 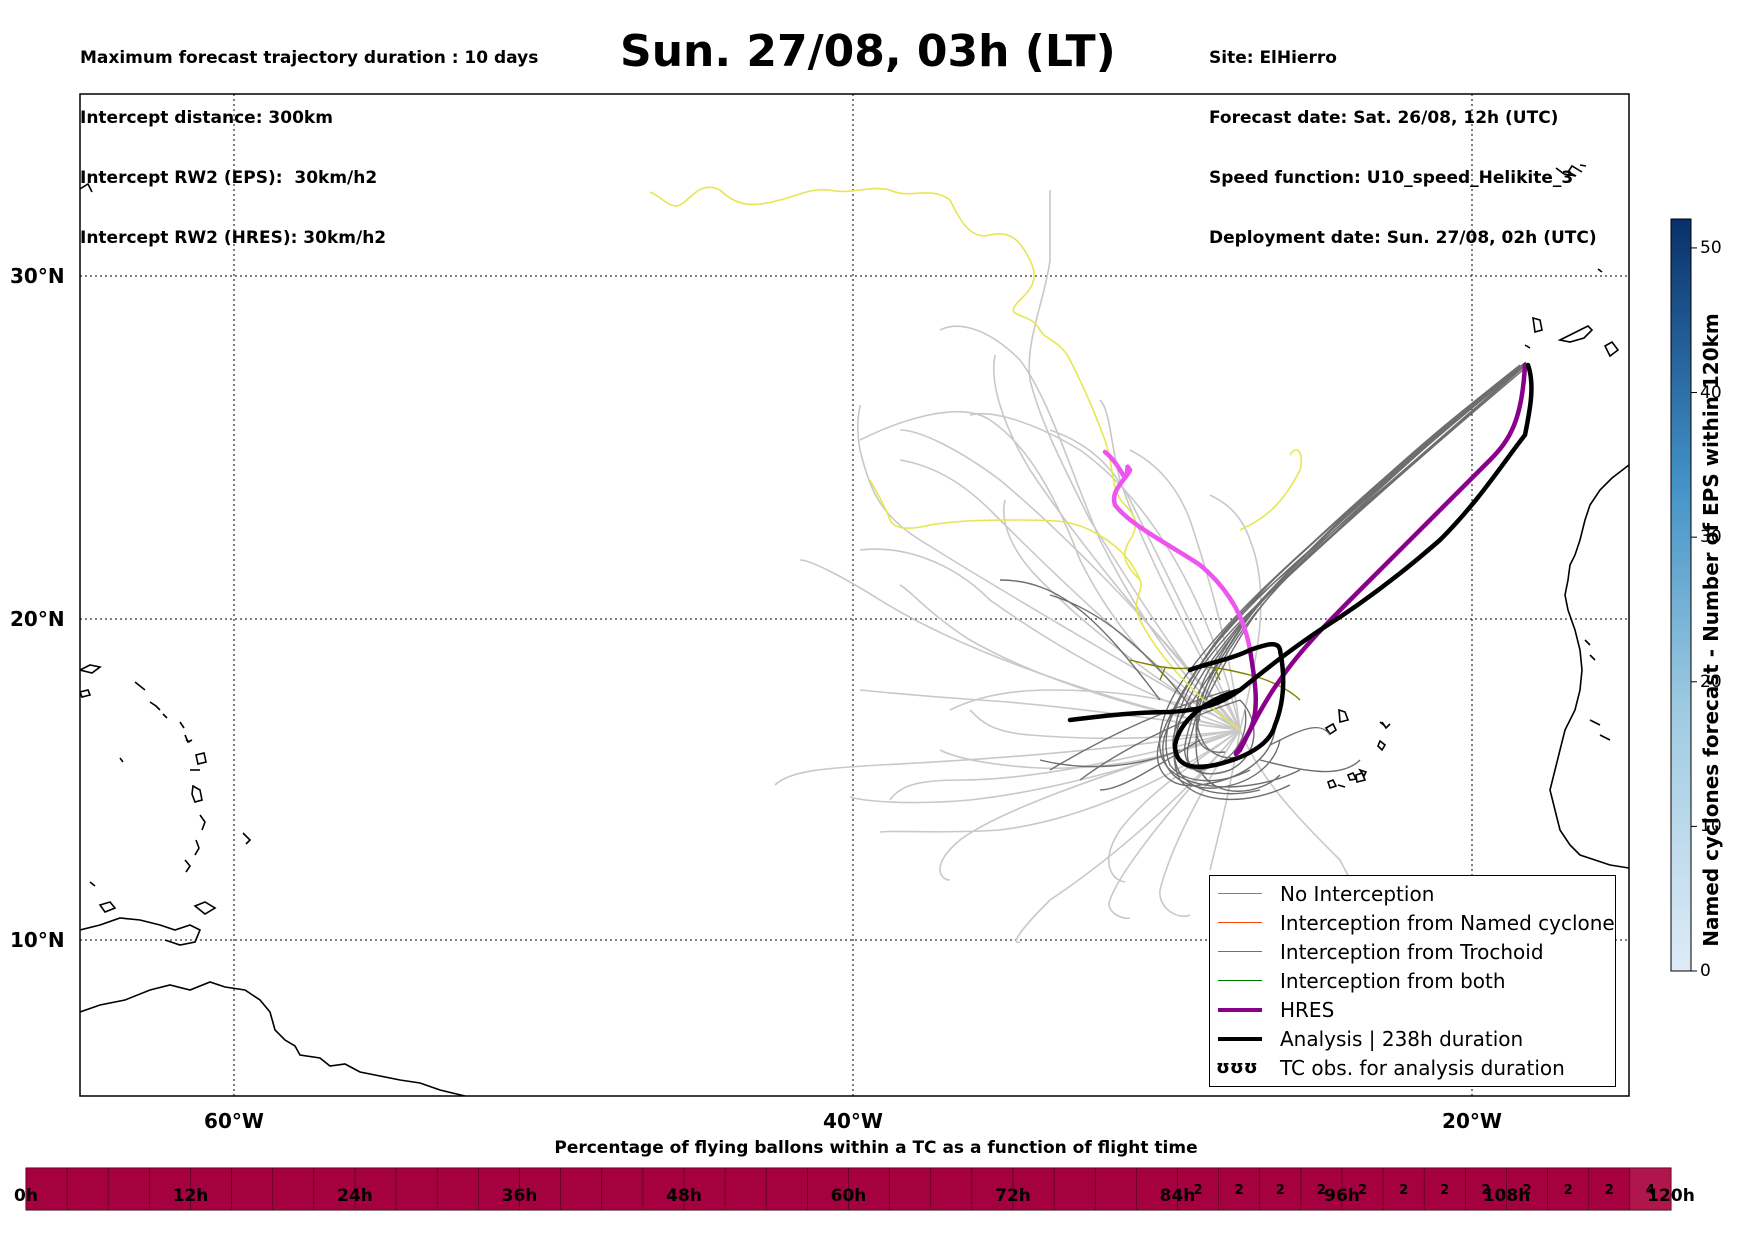 I want to click on timebar: 2 2 2 2 2 2 2 2 2 2 2 4, so click(x=848, y=1189).